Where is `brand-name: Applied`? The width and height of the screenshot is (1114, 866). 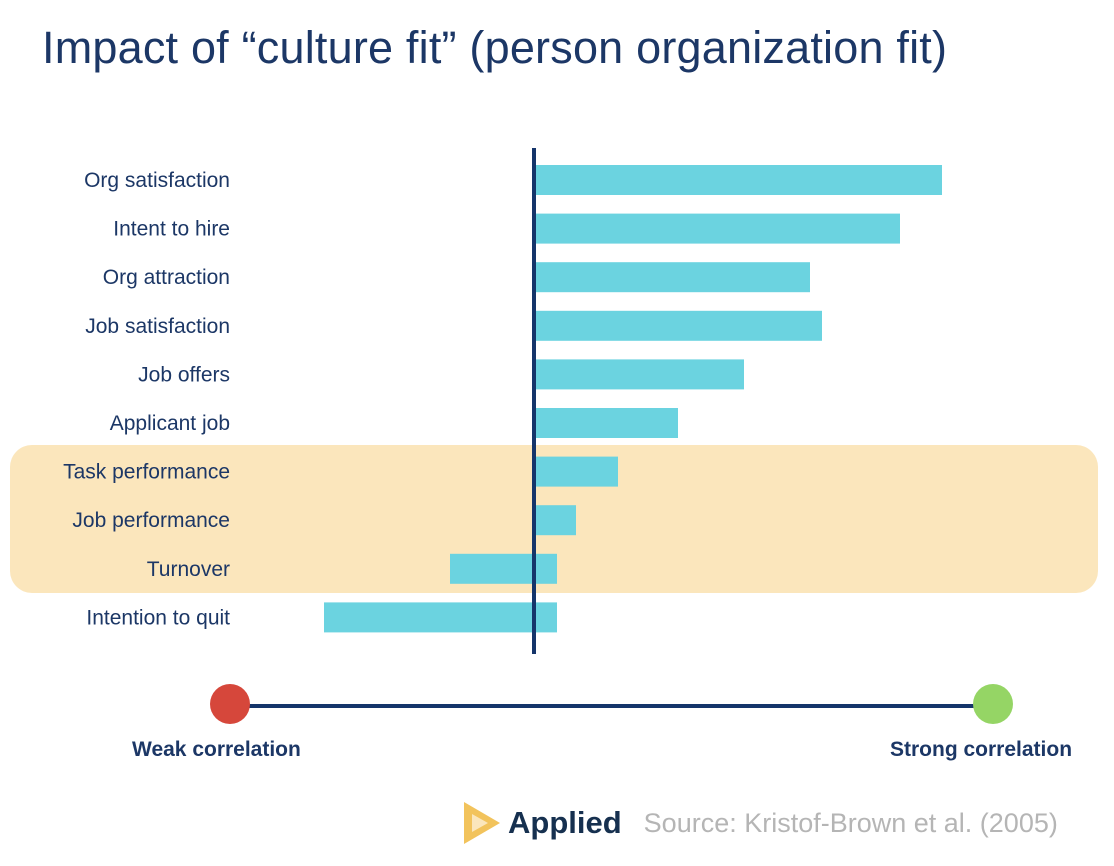
brand-name: Applied is located at coordinates (565, 822).